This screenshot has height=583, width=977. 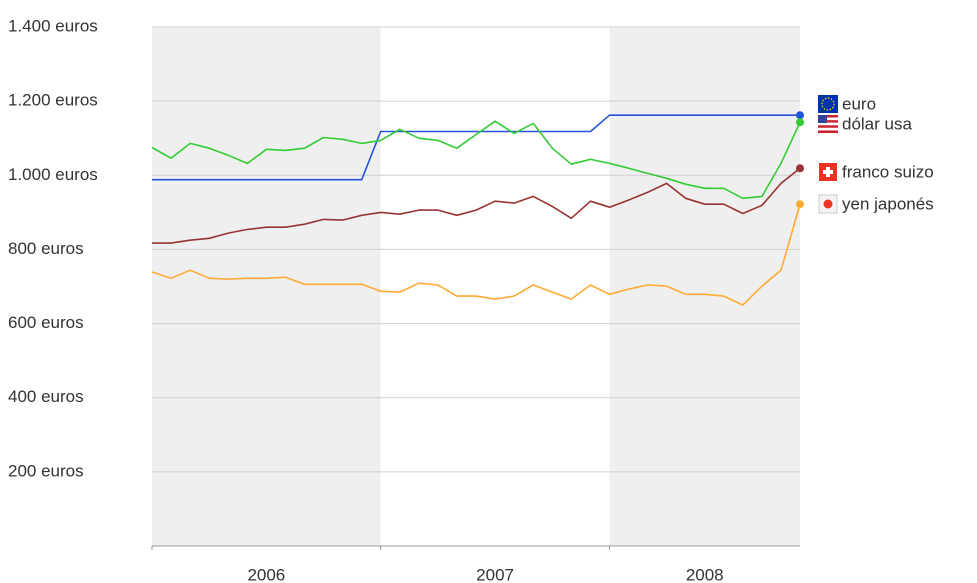 I want to click on legend-label: yen japonés, so click(x=888, y=203).